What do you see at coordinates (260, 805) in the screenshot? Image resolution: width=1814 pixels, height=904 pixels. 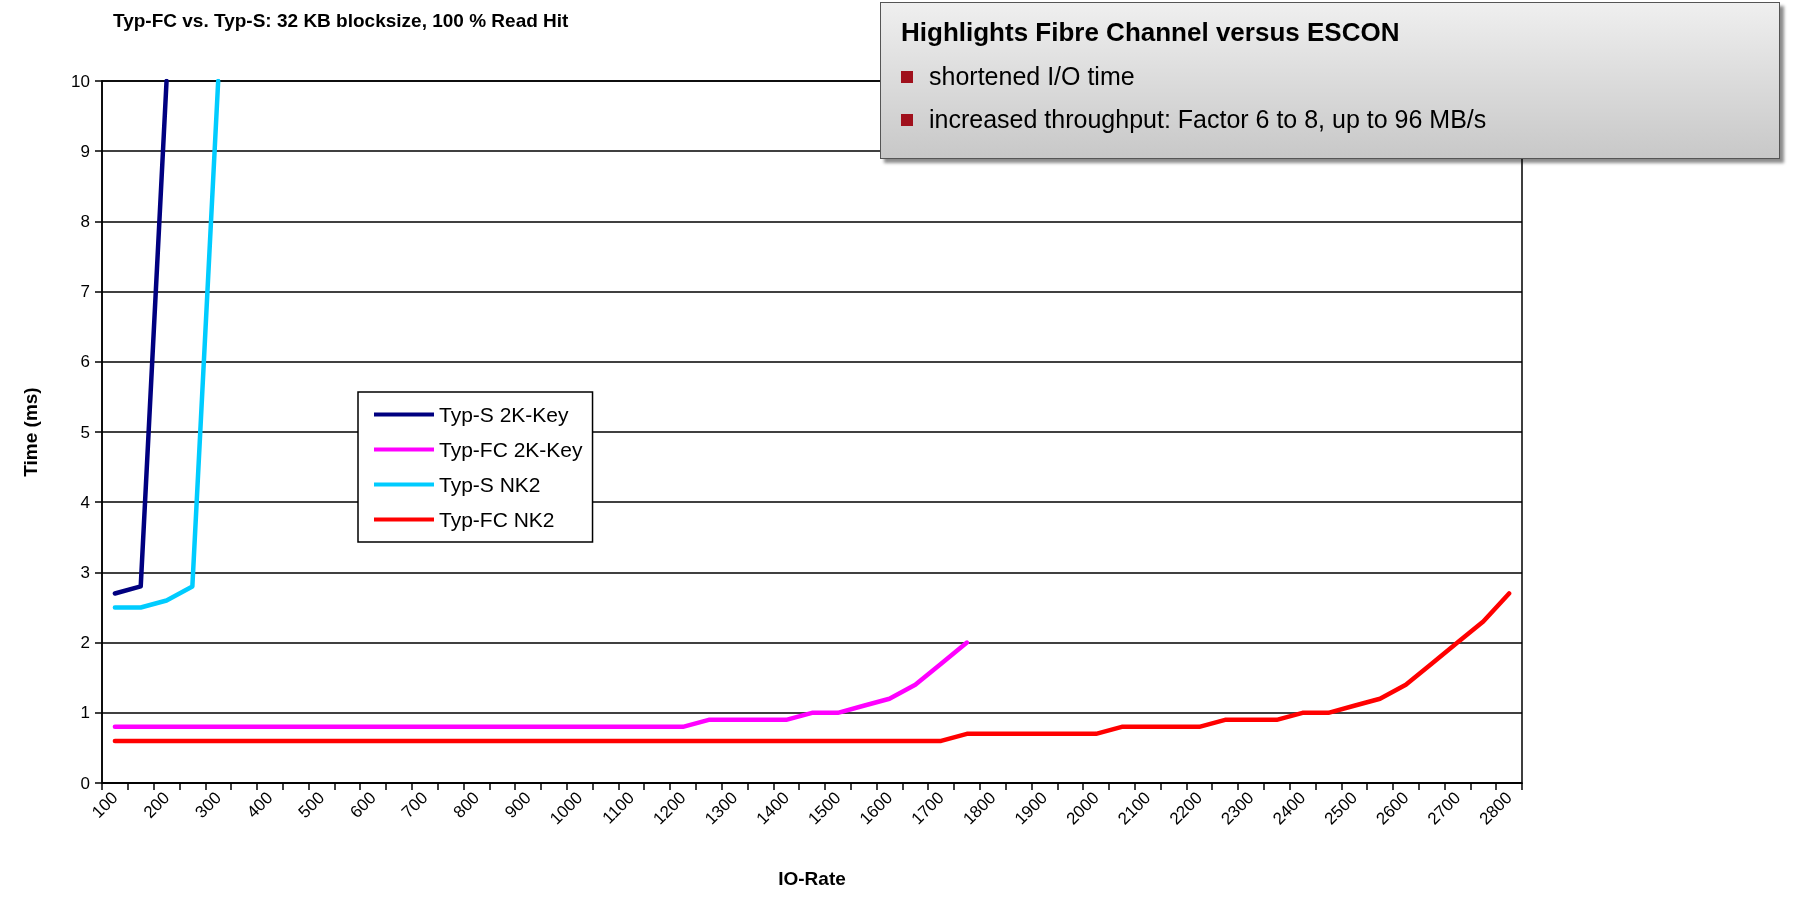 I see `x-tick-label: 400` at bounding box center [260, 805].